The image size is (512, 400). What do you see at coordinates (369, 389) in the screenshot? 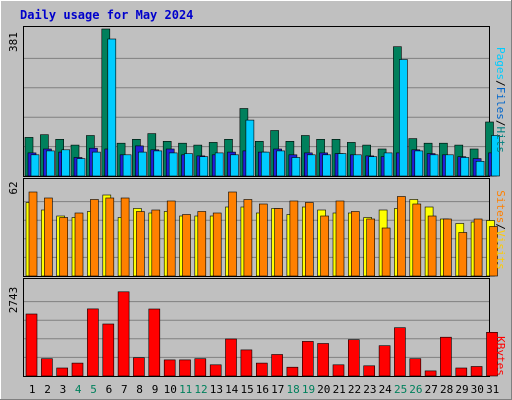
I see `x-tick-label: 23` at bounding box center [369, 389].